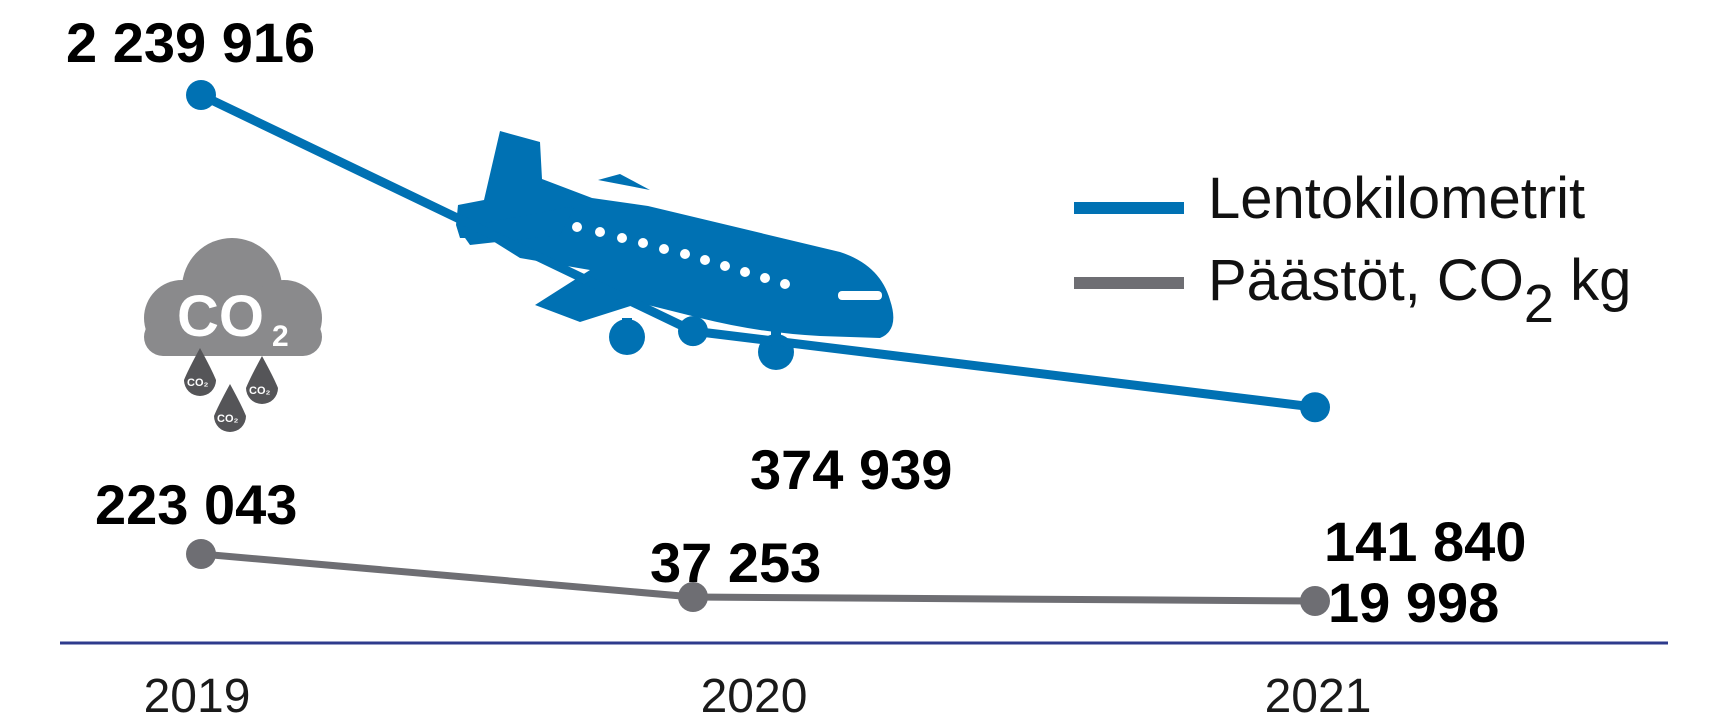 The height and width of the screenshot is (721, 1722). I want to click on co2-cloud-icon: CO 2 CO₂ CO₂ CO₂, so click(233, 335).